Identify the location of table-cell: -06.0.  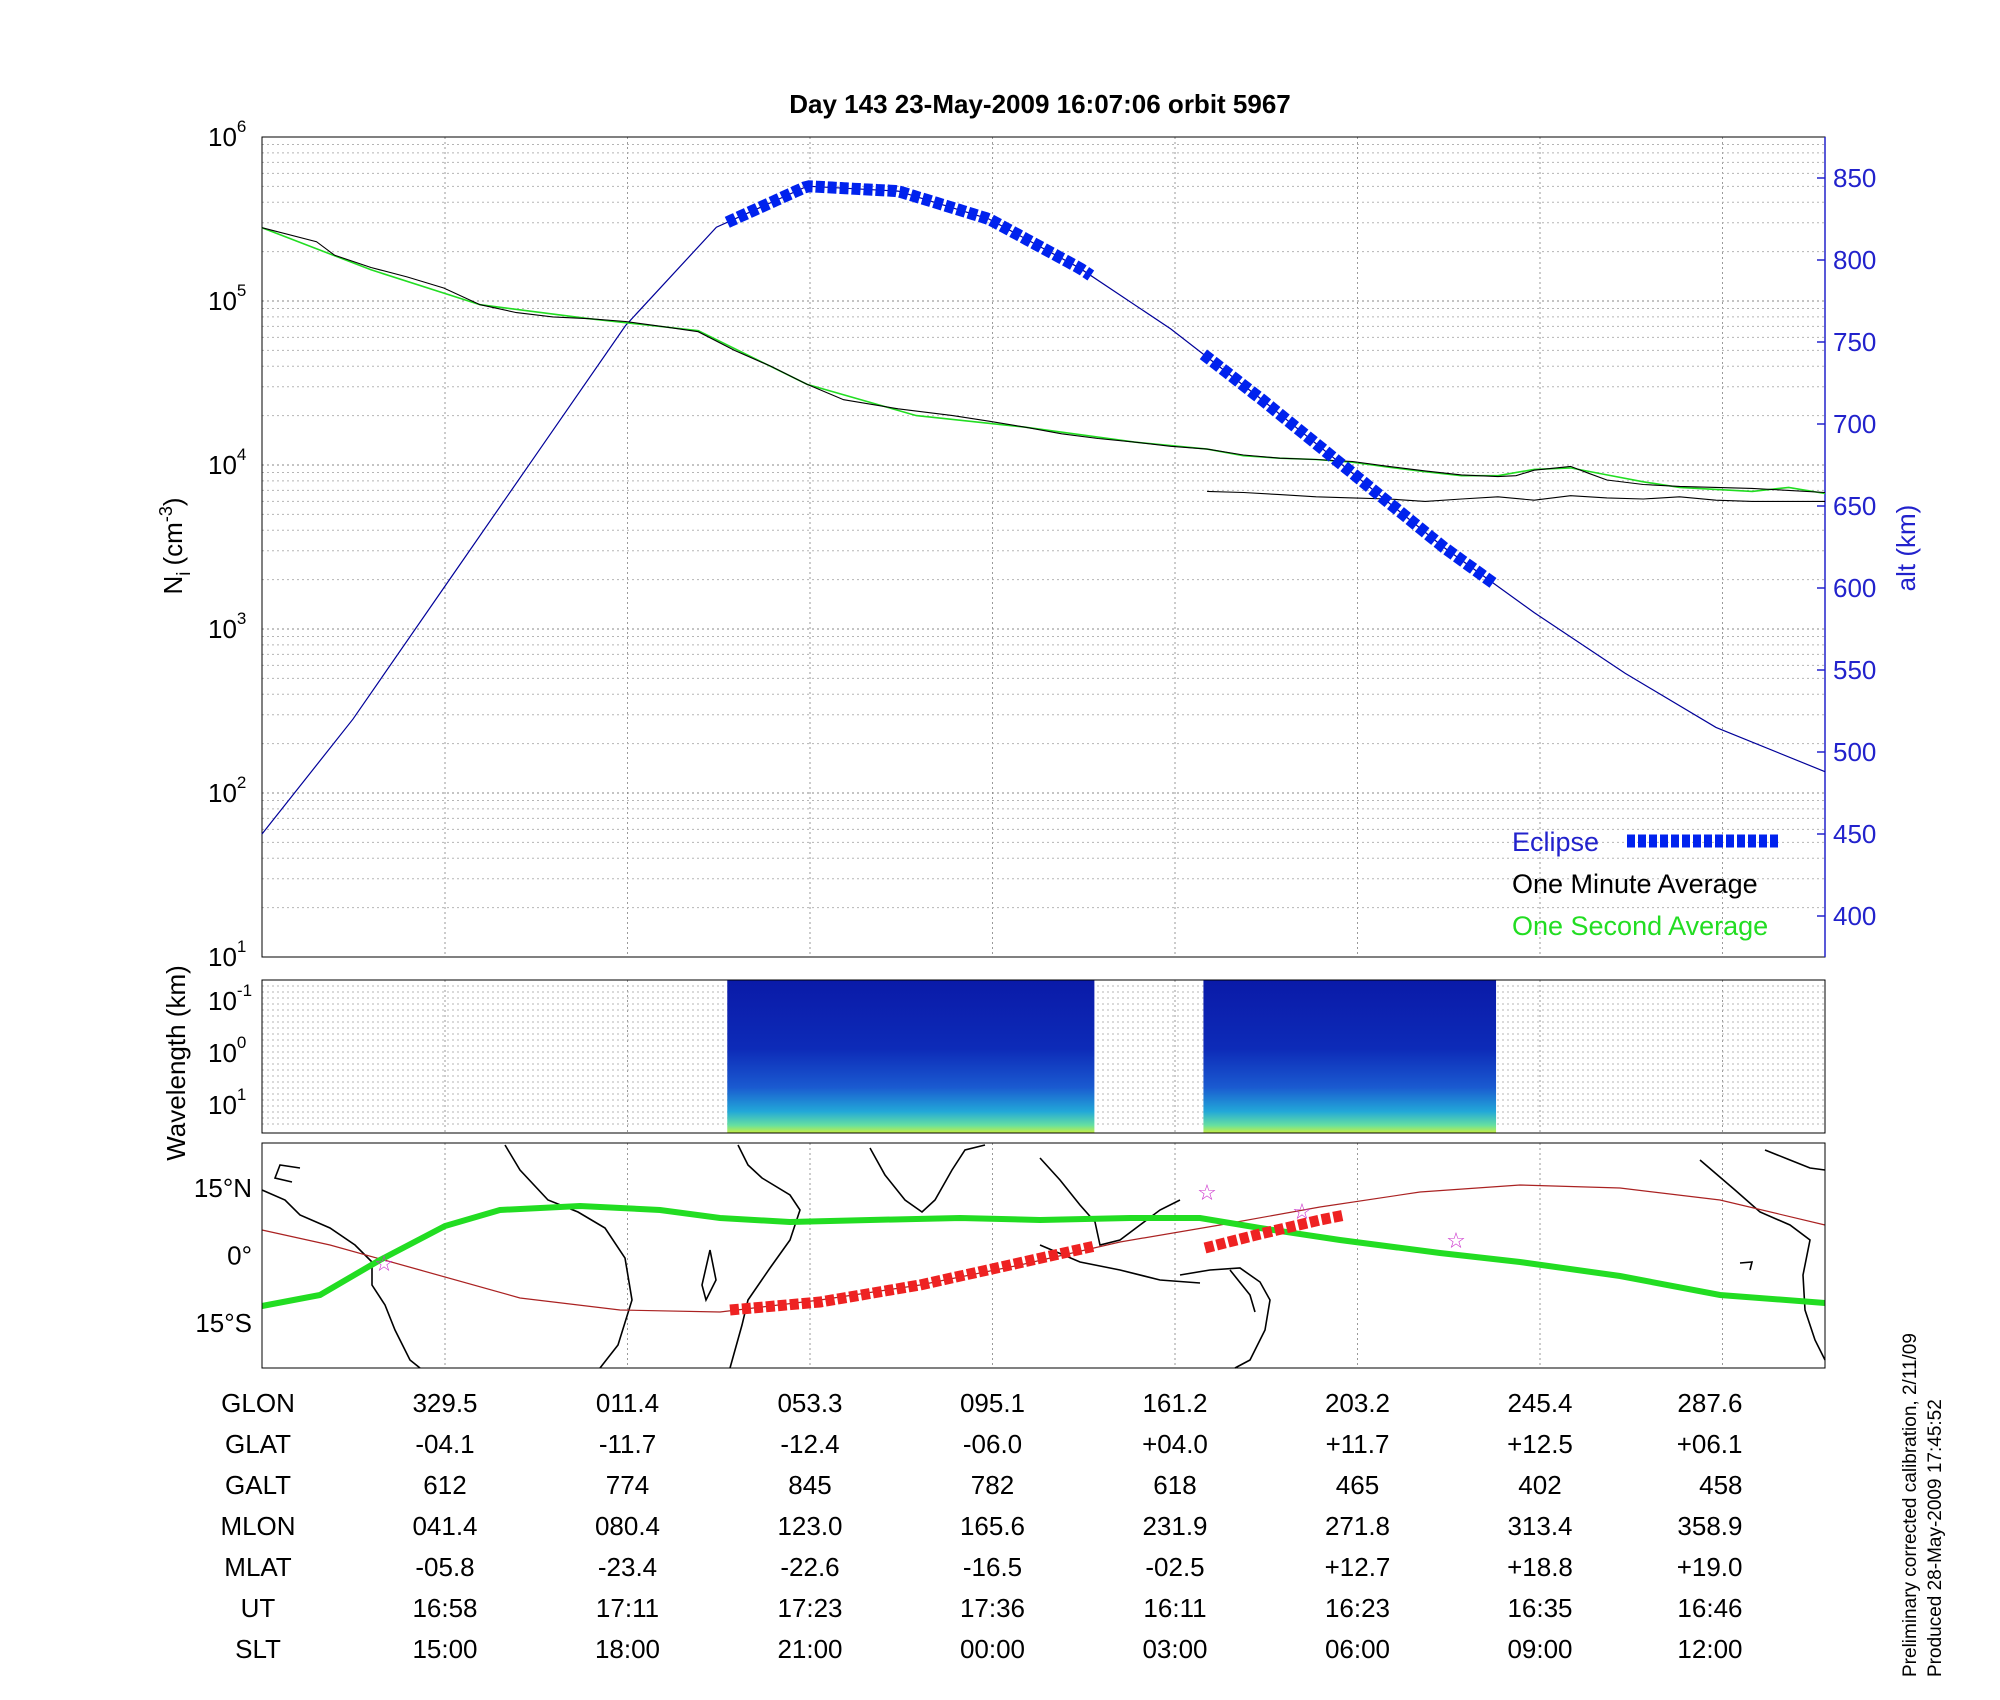
(992, 1444).